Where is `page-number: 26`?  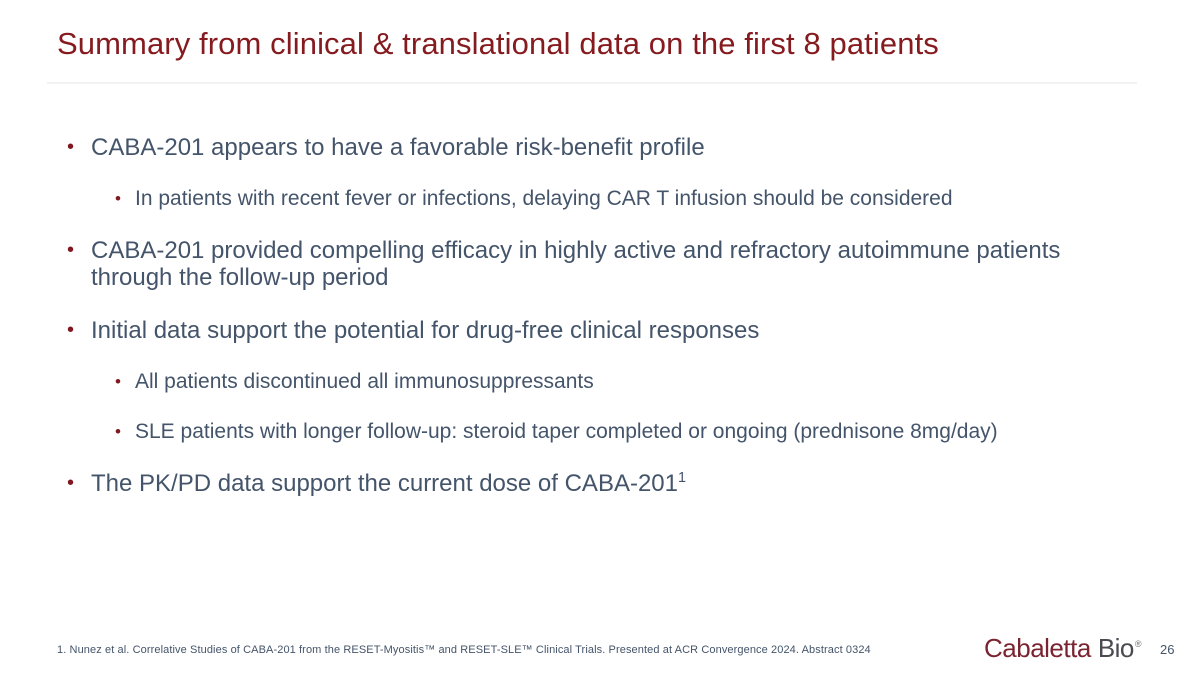 page-number: 26 is located at coordinates (1167, 649).